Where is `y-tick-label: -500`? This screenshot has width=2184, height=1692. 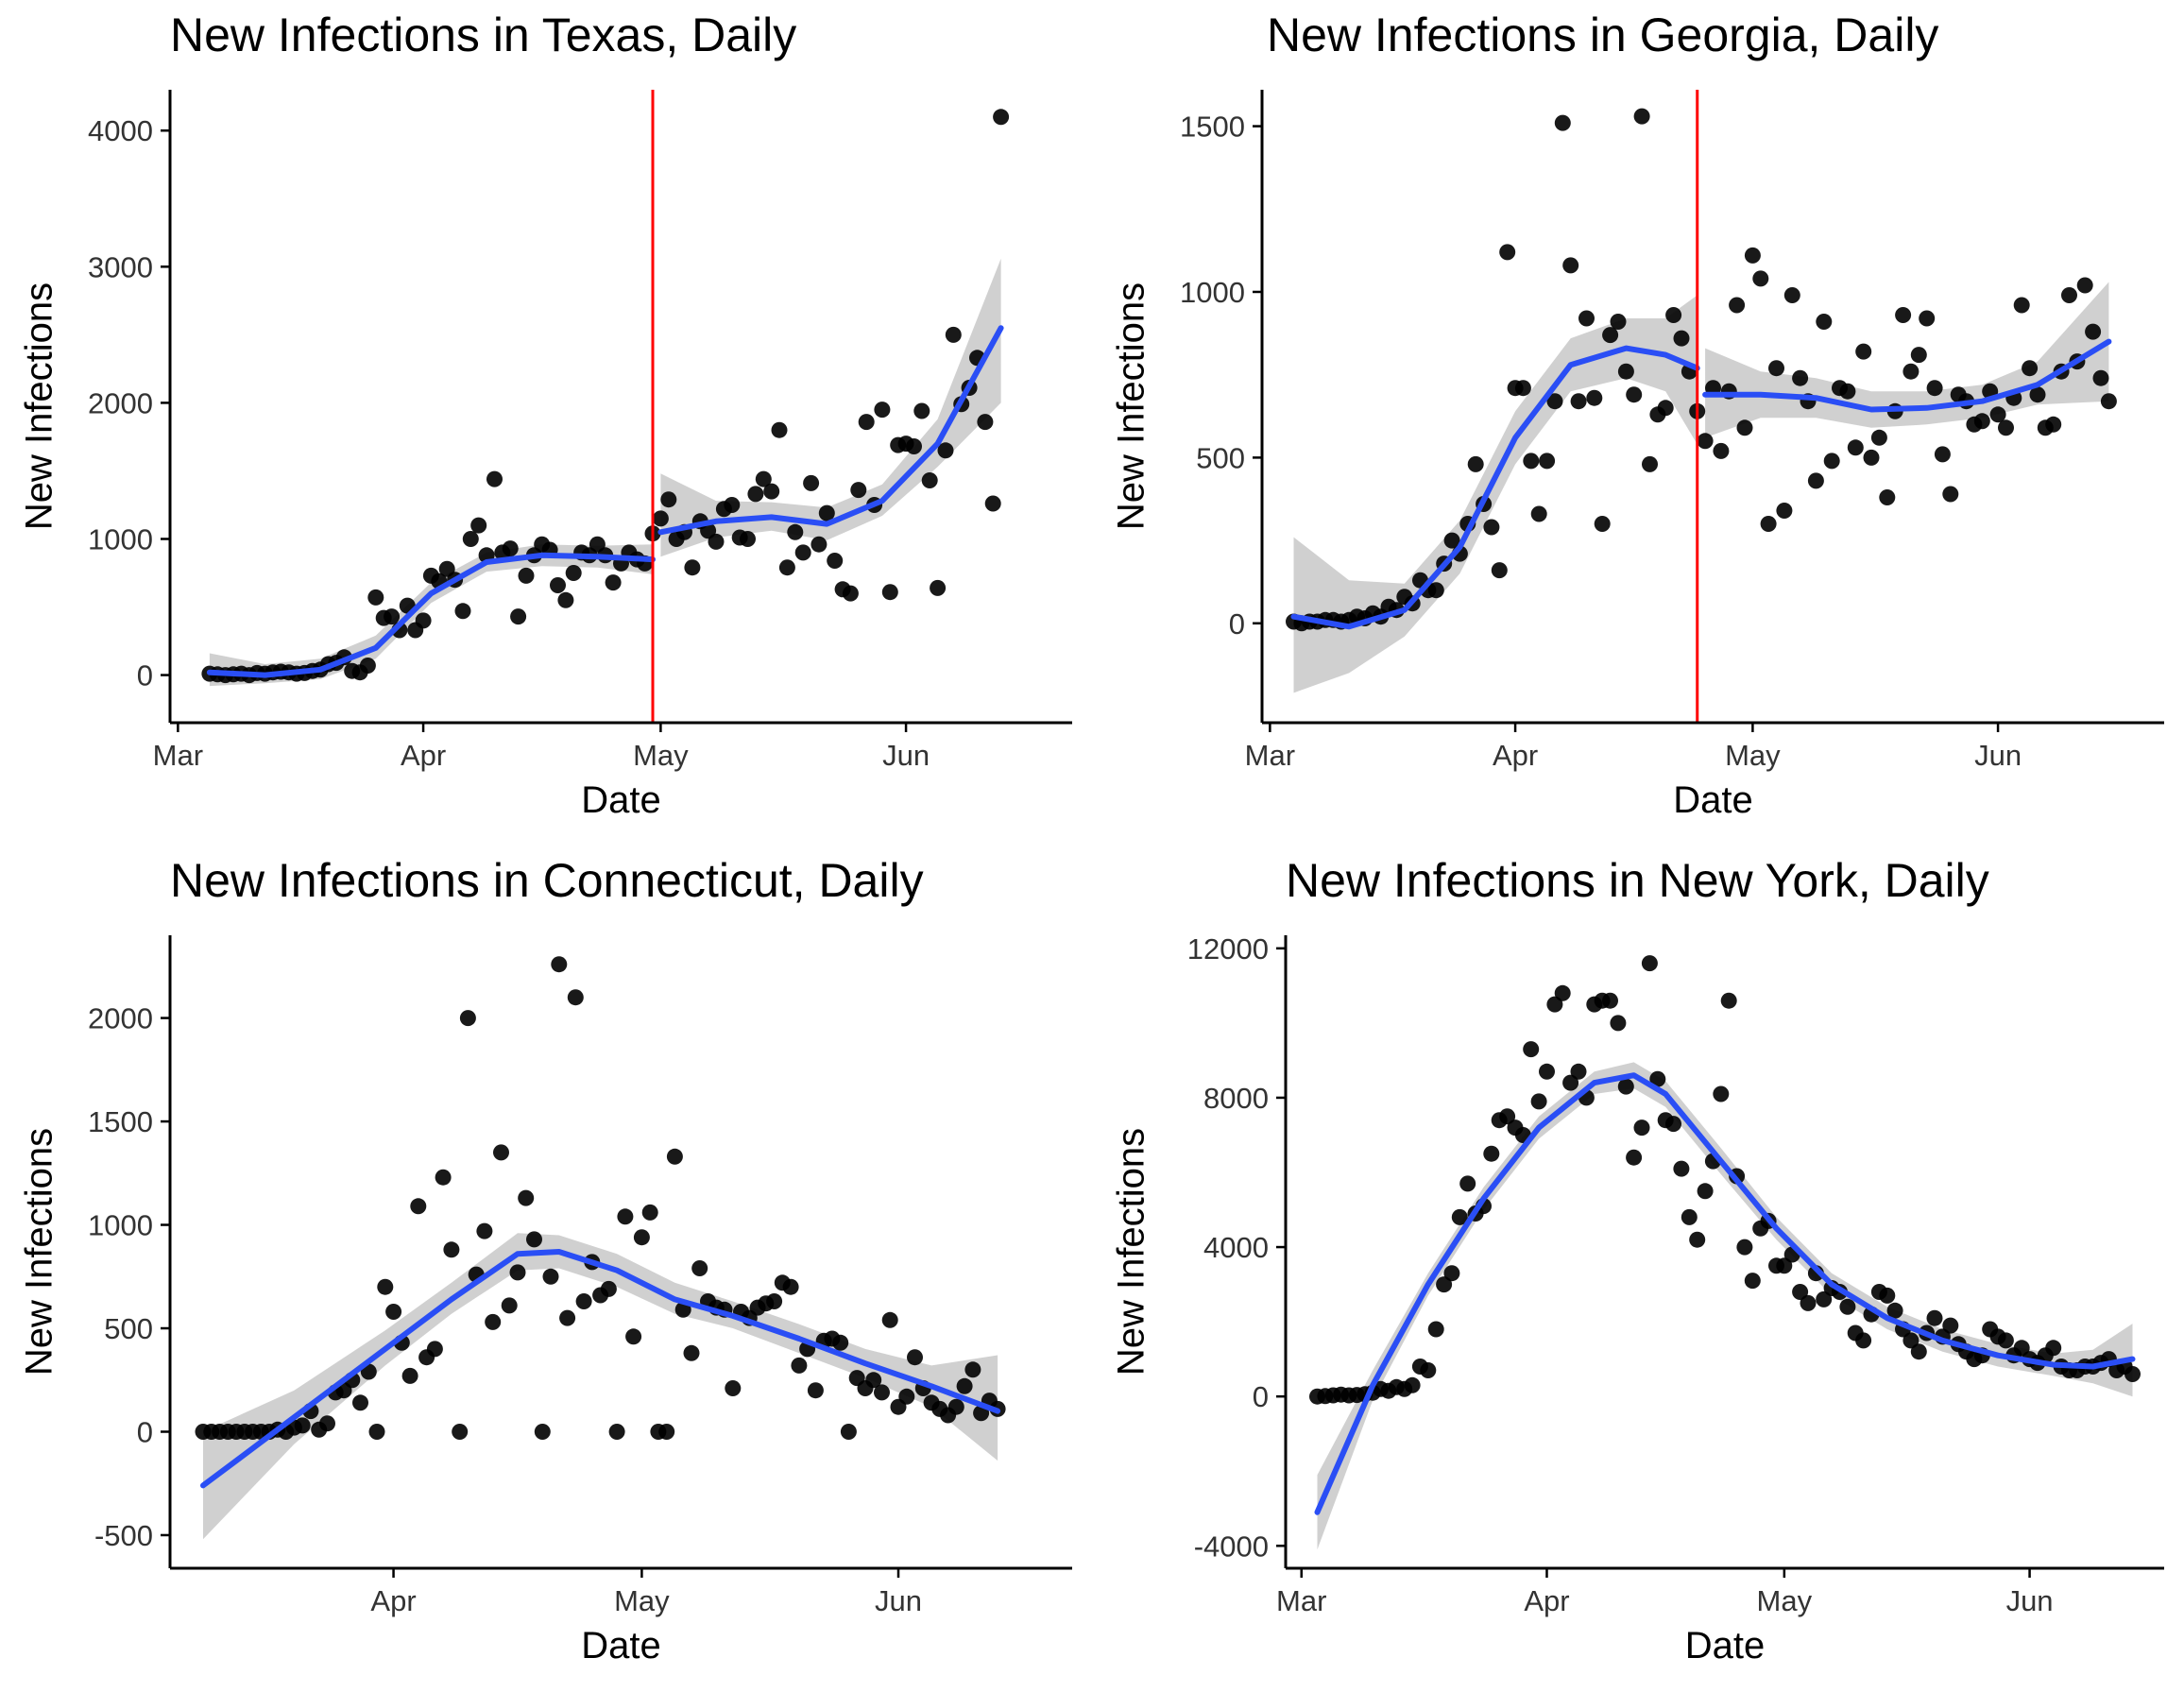 y-tick-label: -500 is located at coordinates (124, 1535).